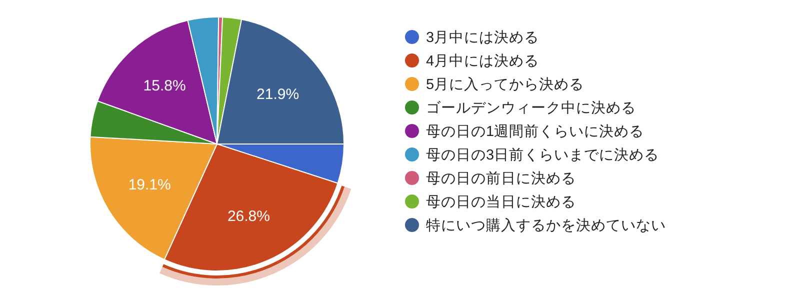  What do you see at coordinates (483, 37) in the screenshot?
I see `legend-label: 3月中には決める` at bounding box center [483, 37].